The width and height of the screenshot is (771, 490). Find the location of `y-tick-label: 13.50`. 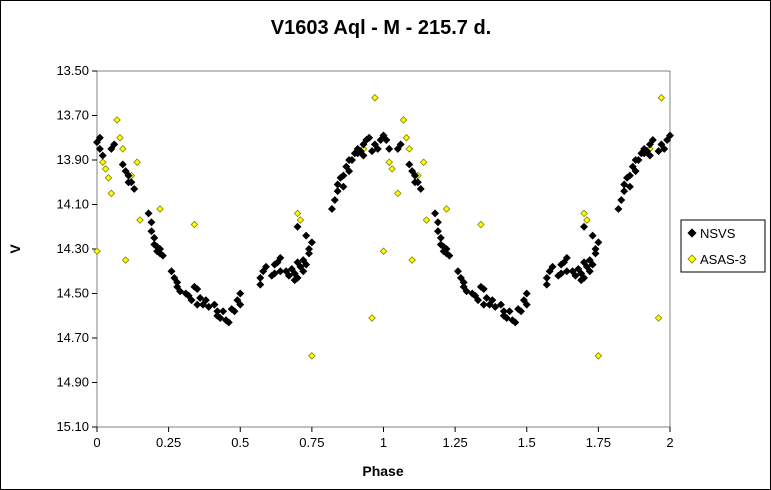

y-tick-label: 13.50 is located at coordinates (72, 70).